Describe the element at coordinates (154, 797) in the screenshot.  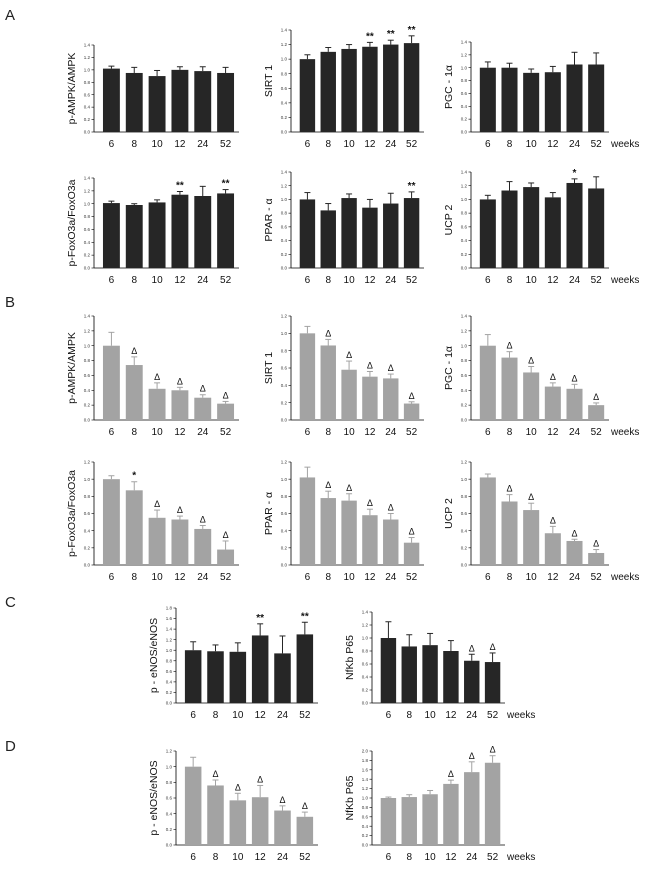
I see `y-axis-label: p - eNOS/eNOS` at that location.